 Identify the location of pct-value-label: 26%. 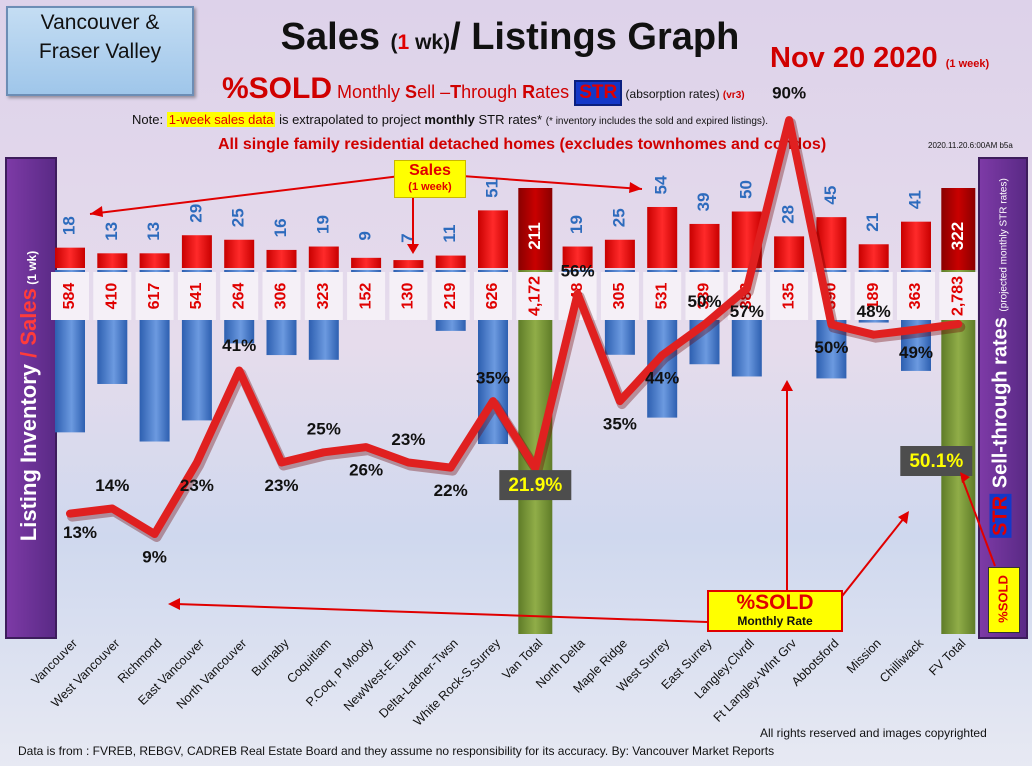
(366, 470).